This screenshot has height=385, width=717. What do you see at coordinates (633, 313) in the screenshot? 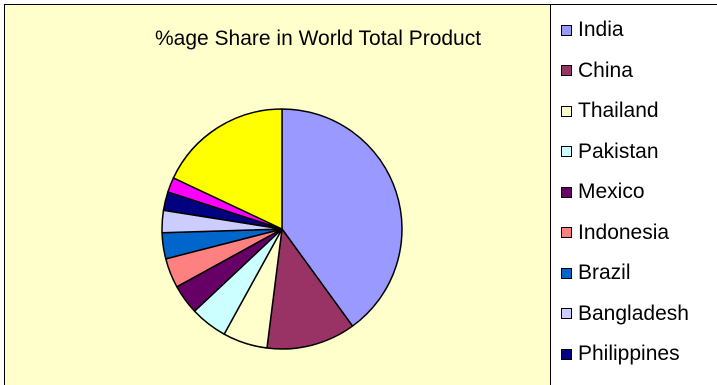
I see `legend-label: Bangladesh` at bounding box center [633, 313].